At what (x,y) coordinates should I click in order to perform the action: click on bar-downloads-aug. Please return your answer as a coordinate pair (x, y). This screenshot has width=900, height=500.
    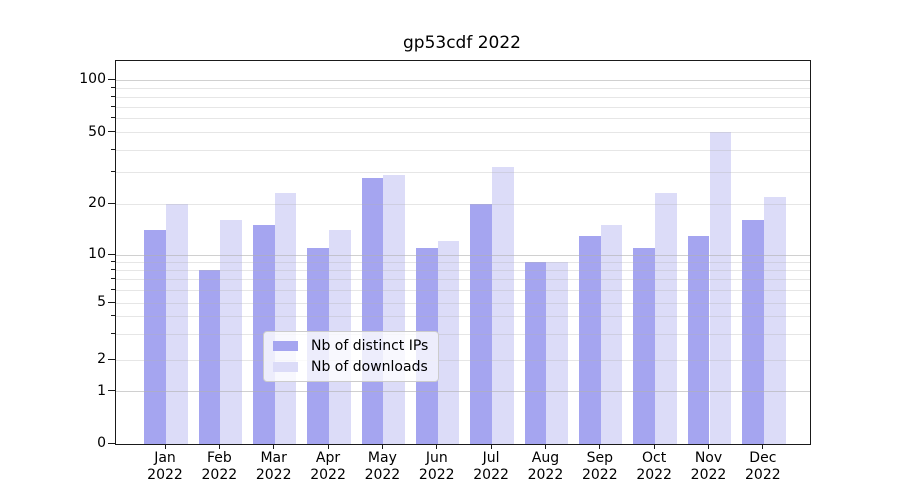
    Looking at the image, I should click on (557, 353).